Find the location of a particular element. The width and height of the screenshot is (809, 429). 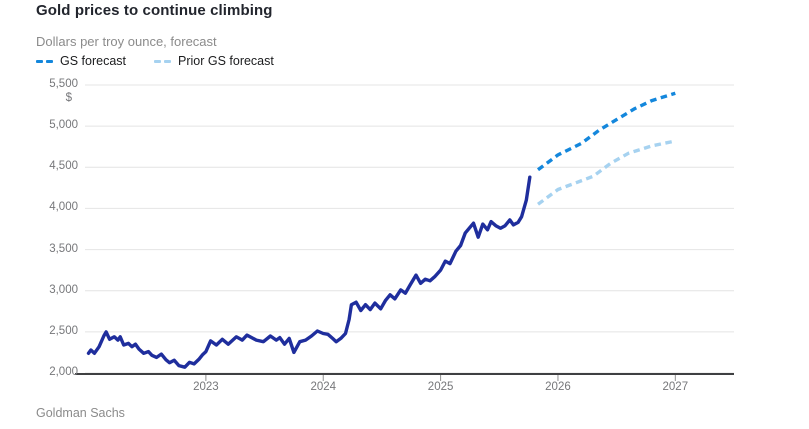

legend-label: Prior GS forecast is located at coordinates (226, 61).